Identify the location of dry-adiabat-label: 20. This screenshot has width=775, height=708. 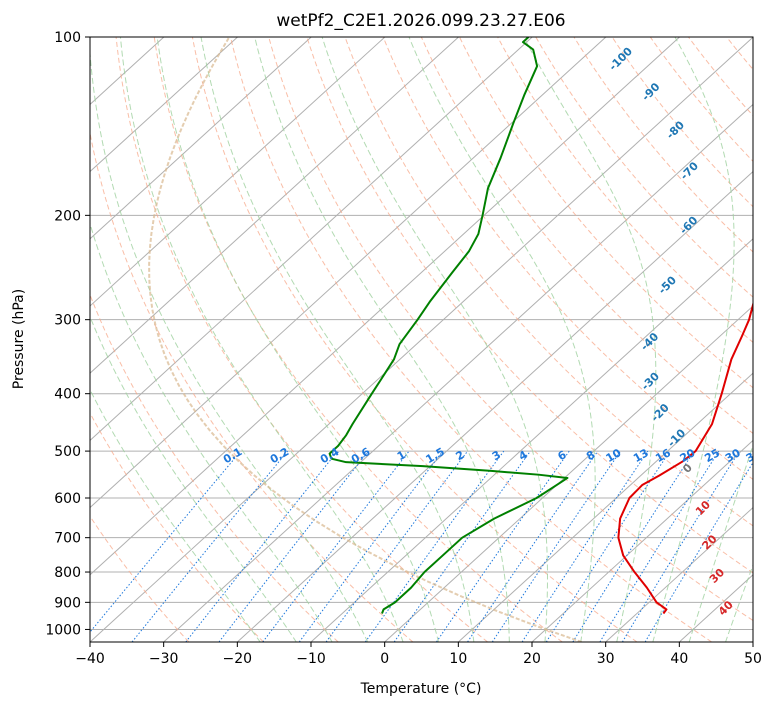
(710, 542).